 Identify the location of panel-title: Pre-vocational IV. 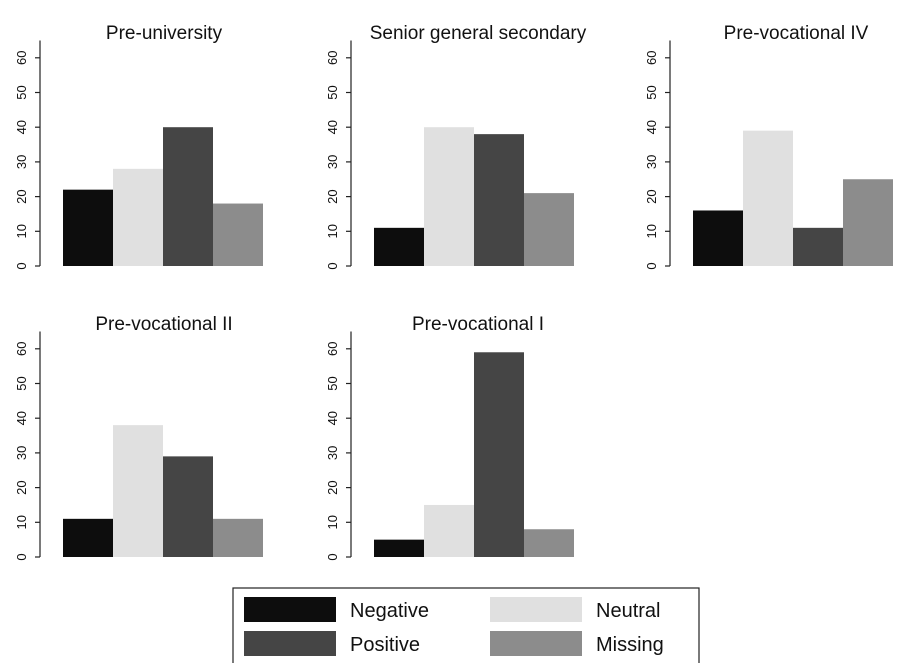
(796, 33).